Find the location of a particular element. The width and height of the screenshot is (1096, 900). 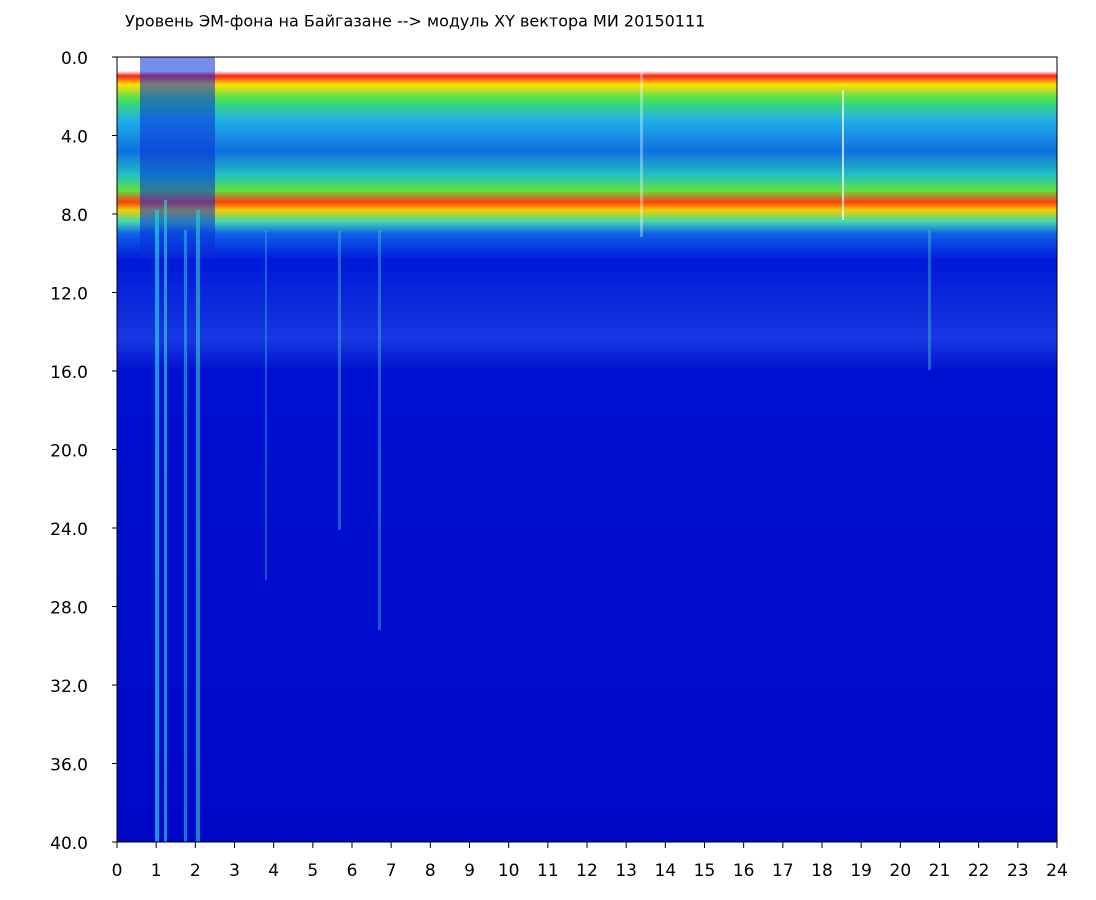

x-tick-label: 3 is located at coordinates (234, 871).